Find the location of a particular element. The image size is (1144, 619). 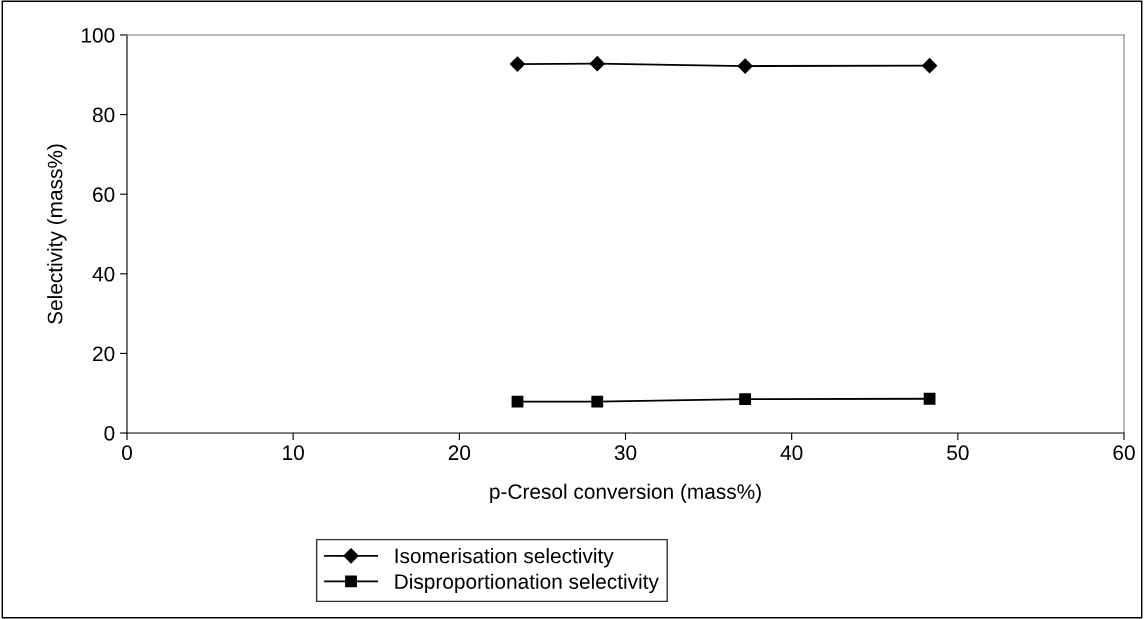

x-tick-label: 10 is located at coordinates (293, 453).